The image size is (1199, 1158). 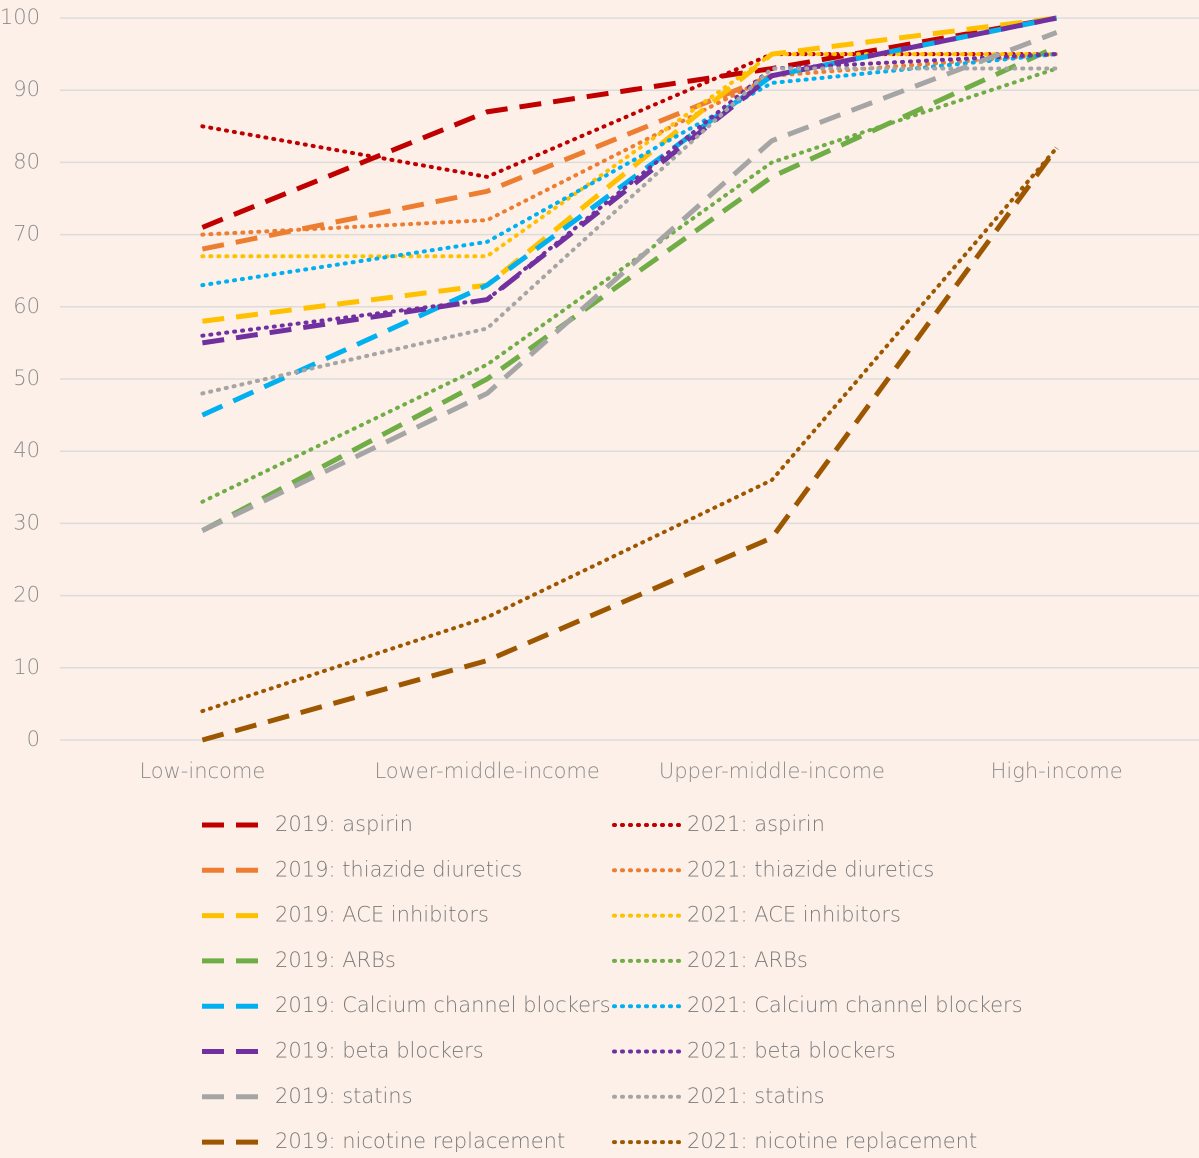 I want to click on legend-entry: 2019: Calcium channel blockers, so click(x=406, y=1005).